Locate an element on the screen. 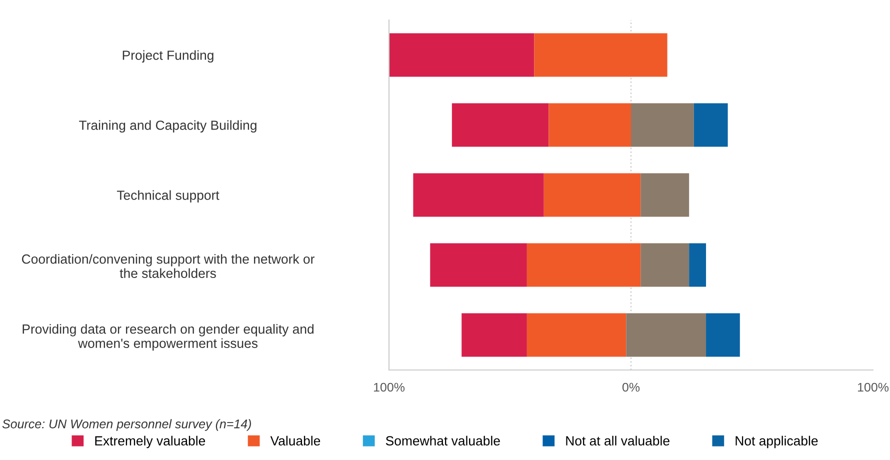 The image size is (890, 460). y-tick-label: Providing data or research on gender equality and women's empowerment issues is located at coordinates (168, 337).